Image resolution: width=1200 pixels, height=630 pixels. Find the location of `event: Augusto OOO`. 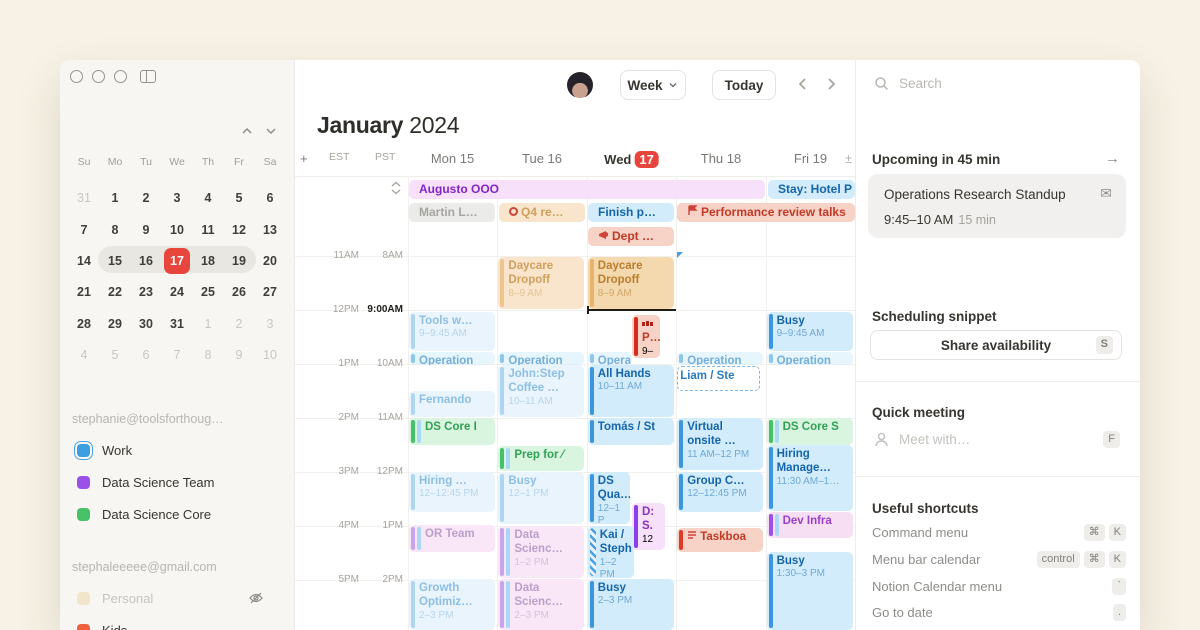

event: Augusto OOO is located at coordinates (587, 189).